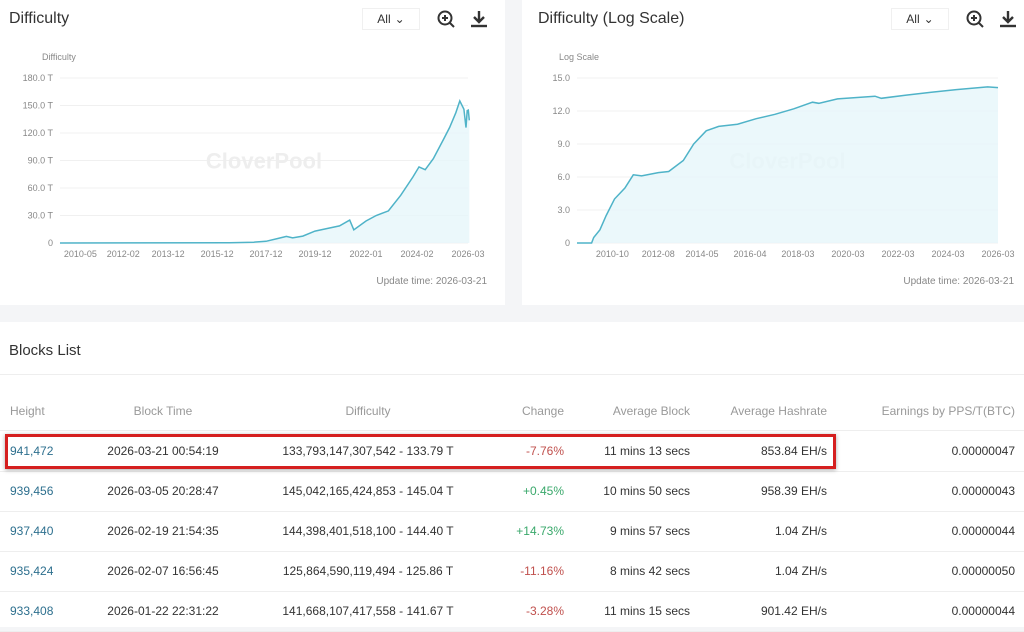 The height and width of the screenshot is (632, 1024). I want to click on cell-avg-block: 10 mins 50 secs, so click(646, 491).